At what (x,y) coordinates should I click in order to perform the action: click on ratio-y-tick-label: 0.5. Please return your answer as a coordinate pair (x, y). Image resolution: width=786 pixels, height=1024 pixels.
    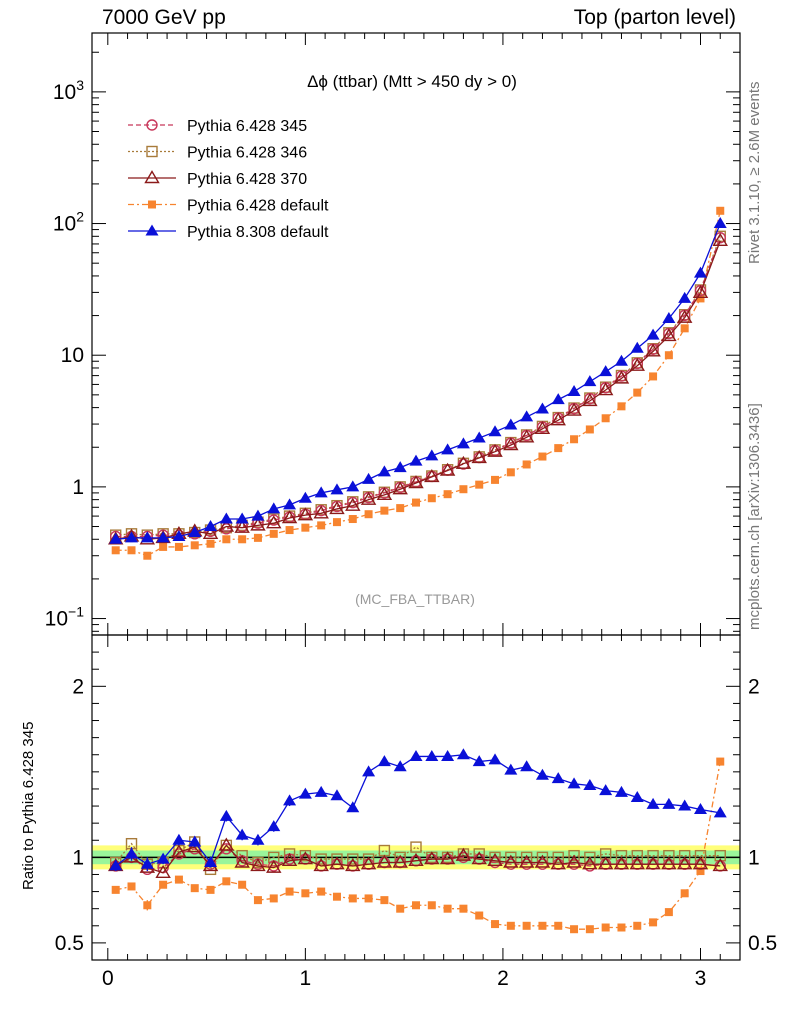
    Looking at the image, I should click on (69, 943).